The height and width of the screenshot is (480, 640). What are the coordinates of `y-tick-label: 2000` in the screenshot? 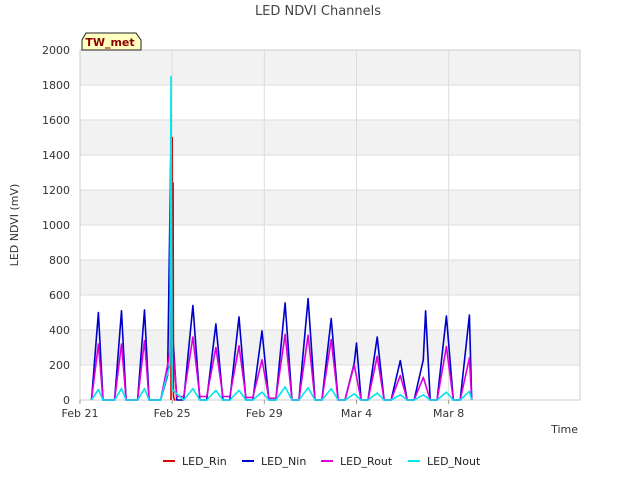 It's located at (56, 50).